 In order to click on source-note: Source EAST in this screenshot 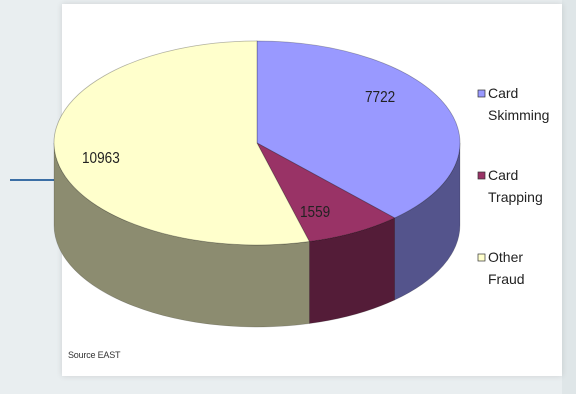, I will do `click(94, 355)`.